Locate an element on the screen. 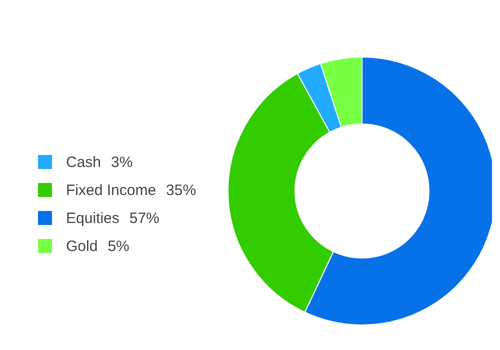 This screenshot has height=350, width=500. data-label: 35% is located at coordinates (181, 190).